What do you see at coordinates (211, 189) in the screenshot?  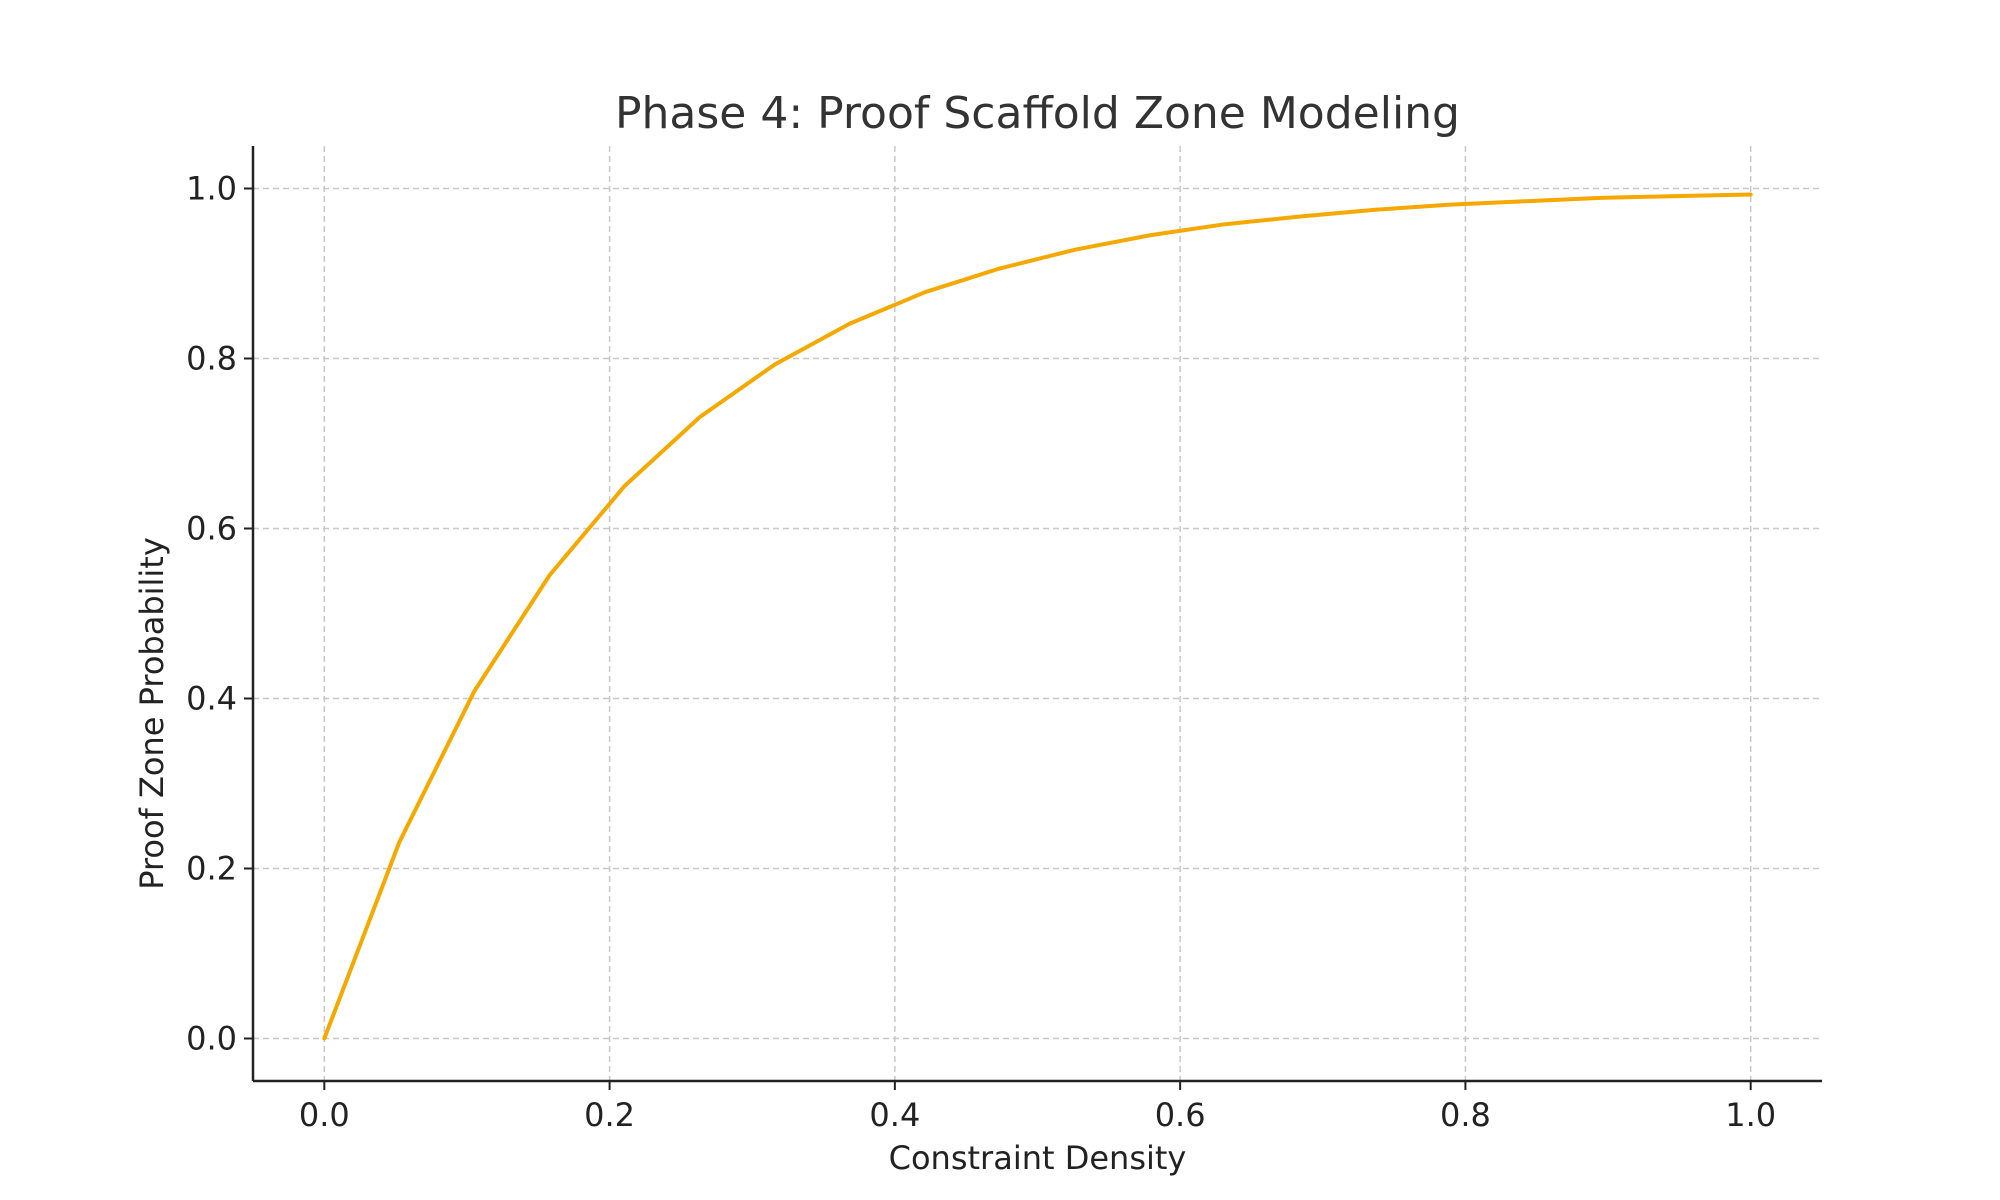 I see `y-tick-label: 1.0` at bounding box center [211, 189].